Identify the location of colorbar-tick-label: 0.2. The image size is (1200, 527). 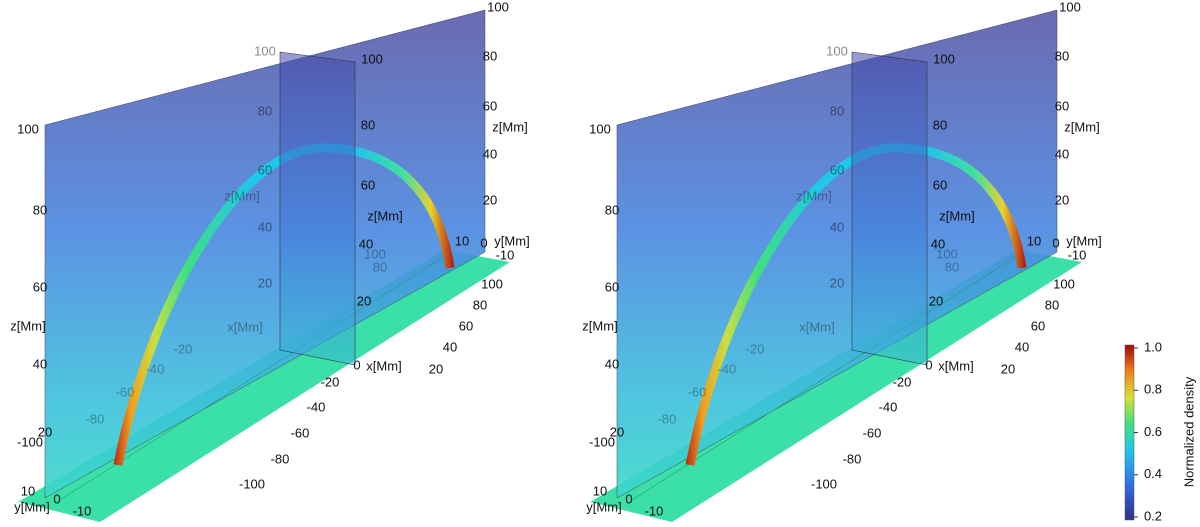
(1153, 515).